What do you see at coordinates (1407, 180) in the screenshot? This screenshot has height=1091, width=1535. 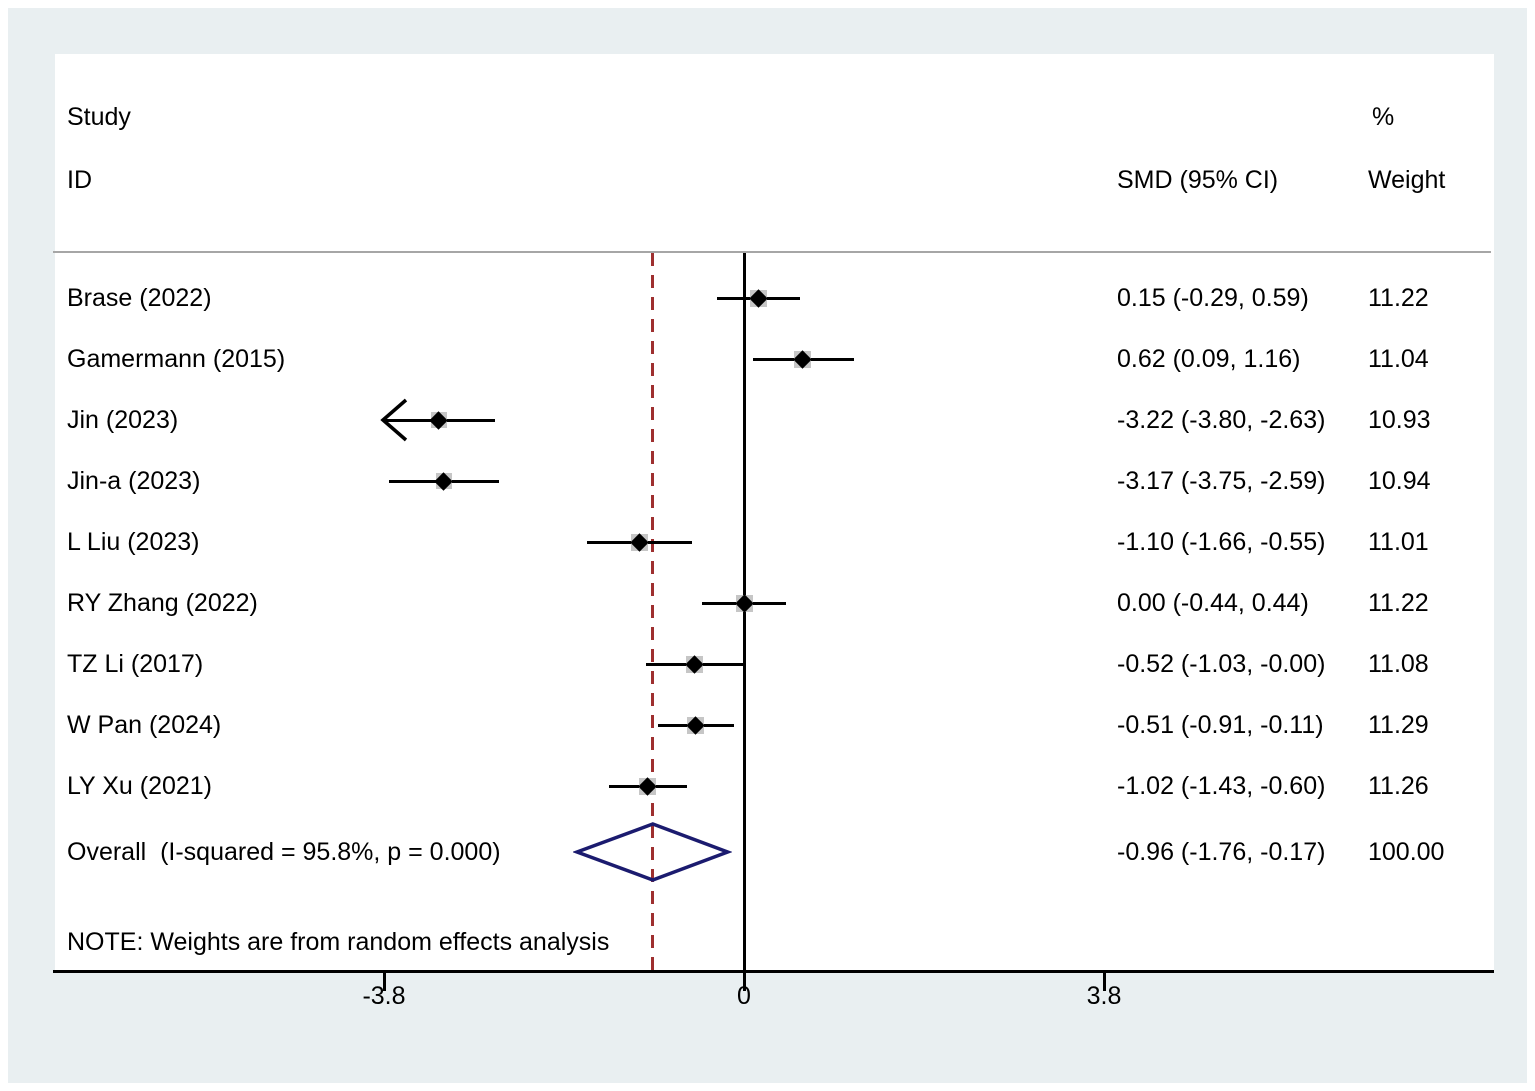 I see `weight-header-label: Weight` at bounding box center [1407, 180].